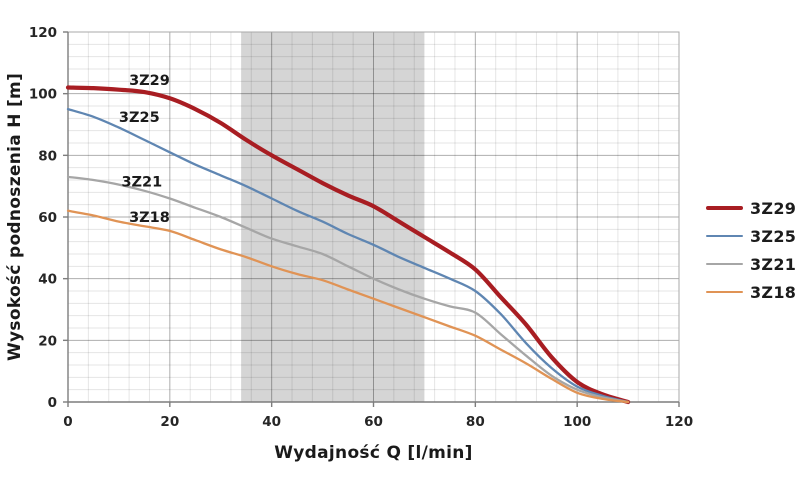  Describe the element at coordinates (149, 218) in the screenshot. I see `series-label-3z18: 3Z18` at that location.